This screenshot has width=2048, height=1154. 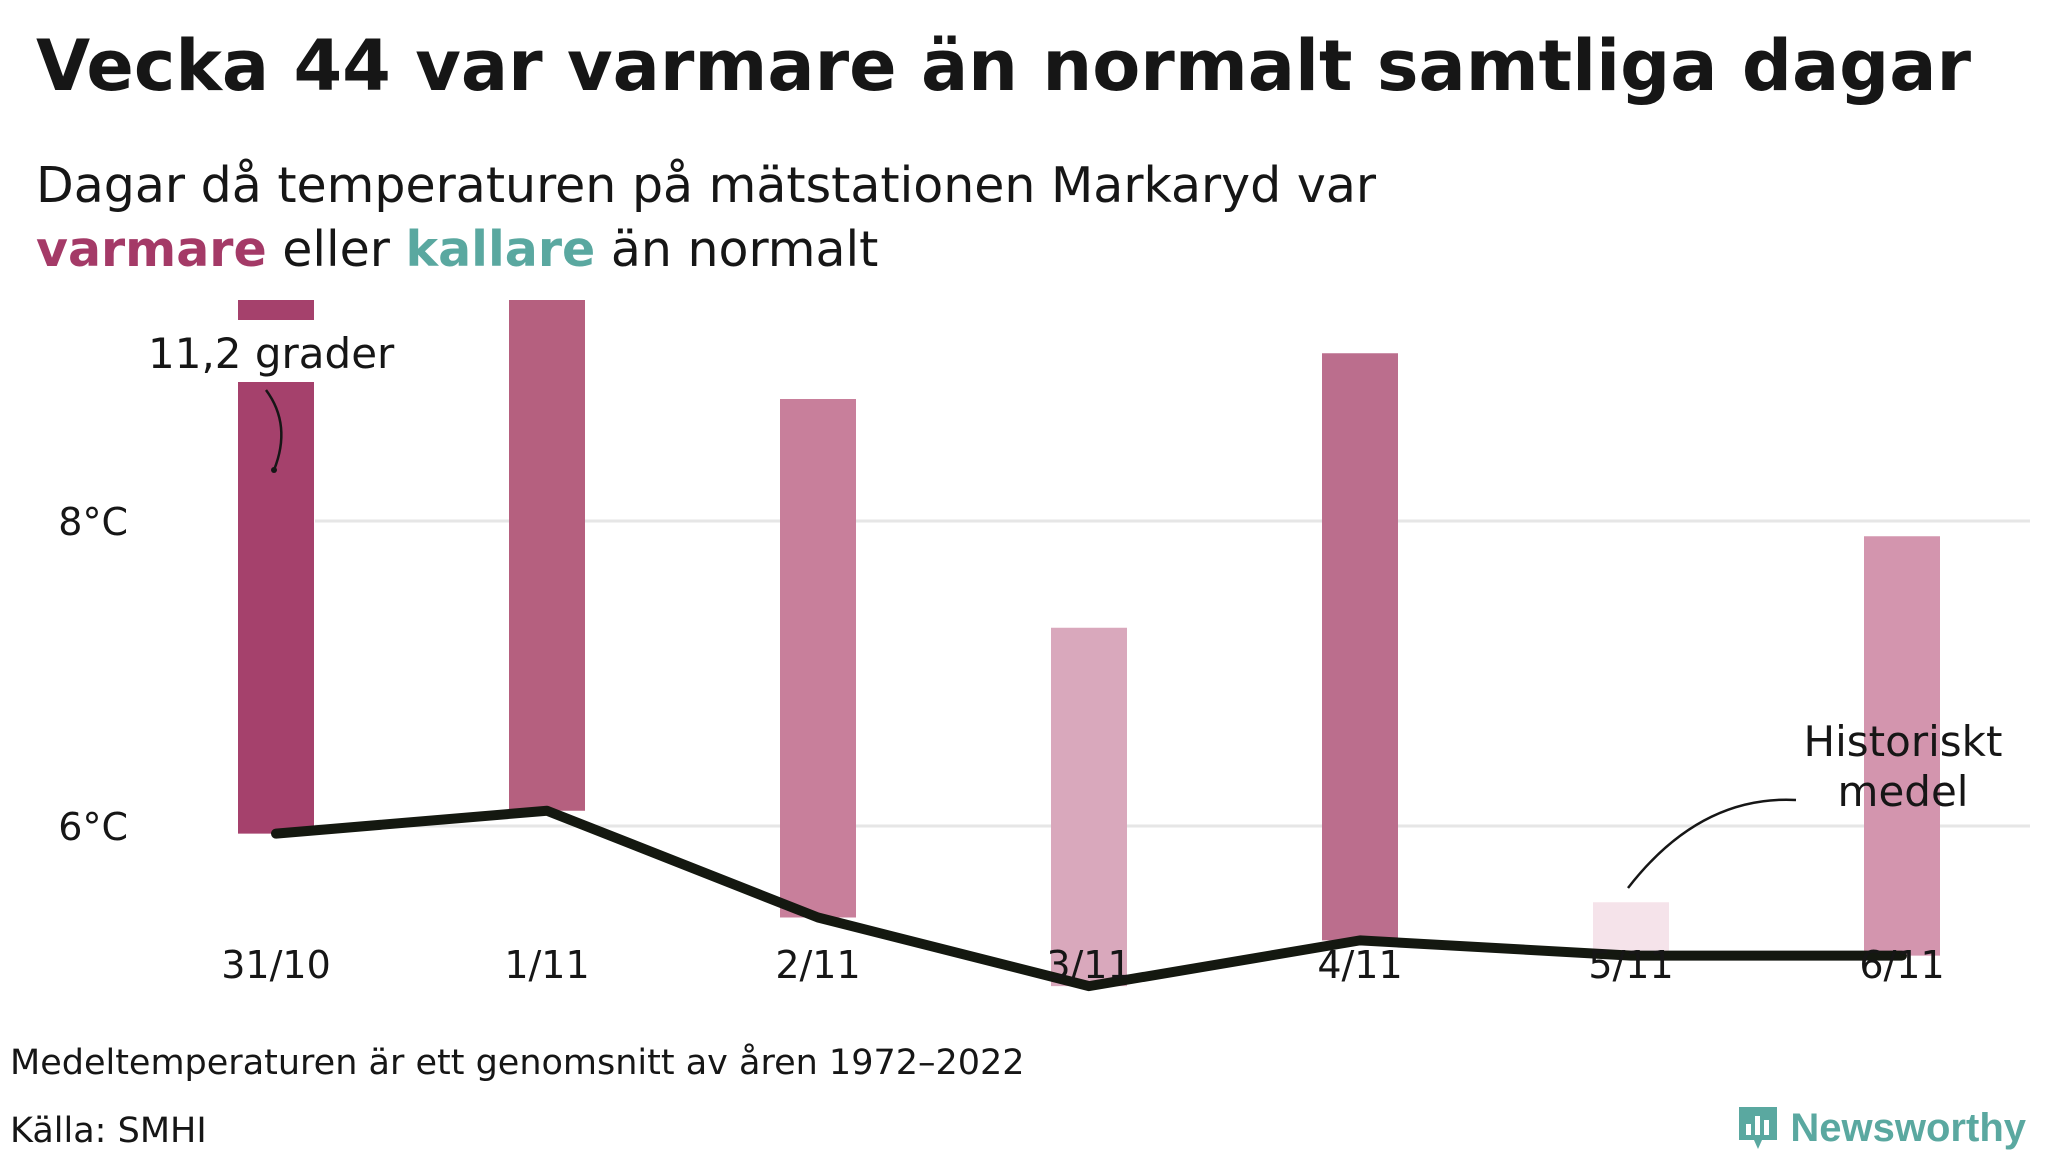 What do you see at coordinates (1088, 965) in the screenshot?
I see `x-tick-label: 3/11` at bounding box center [1088, 965].